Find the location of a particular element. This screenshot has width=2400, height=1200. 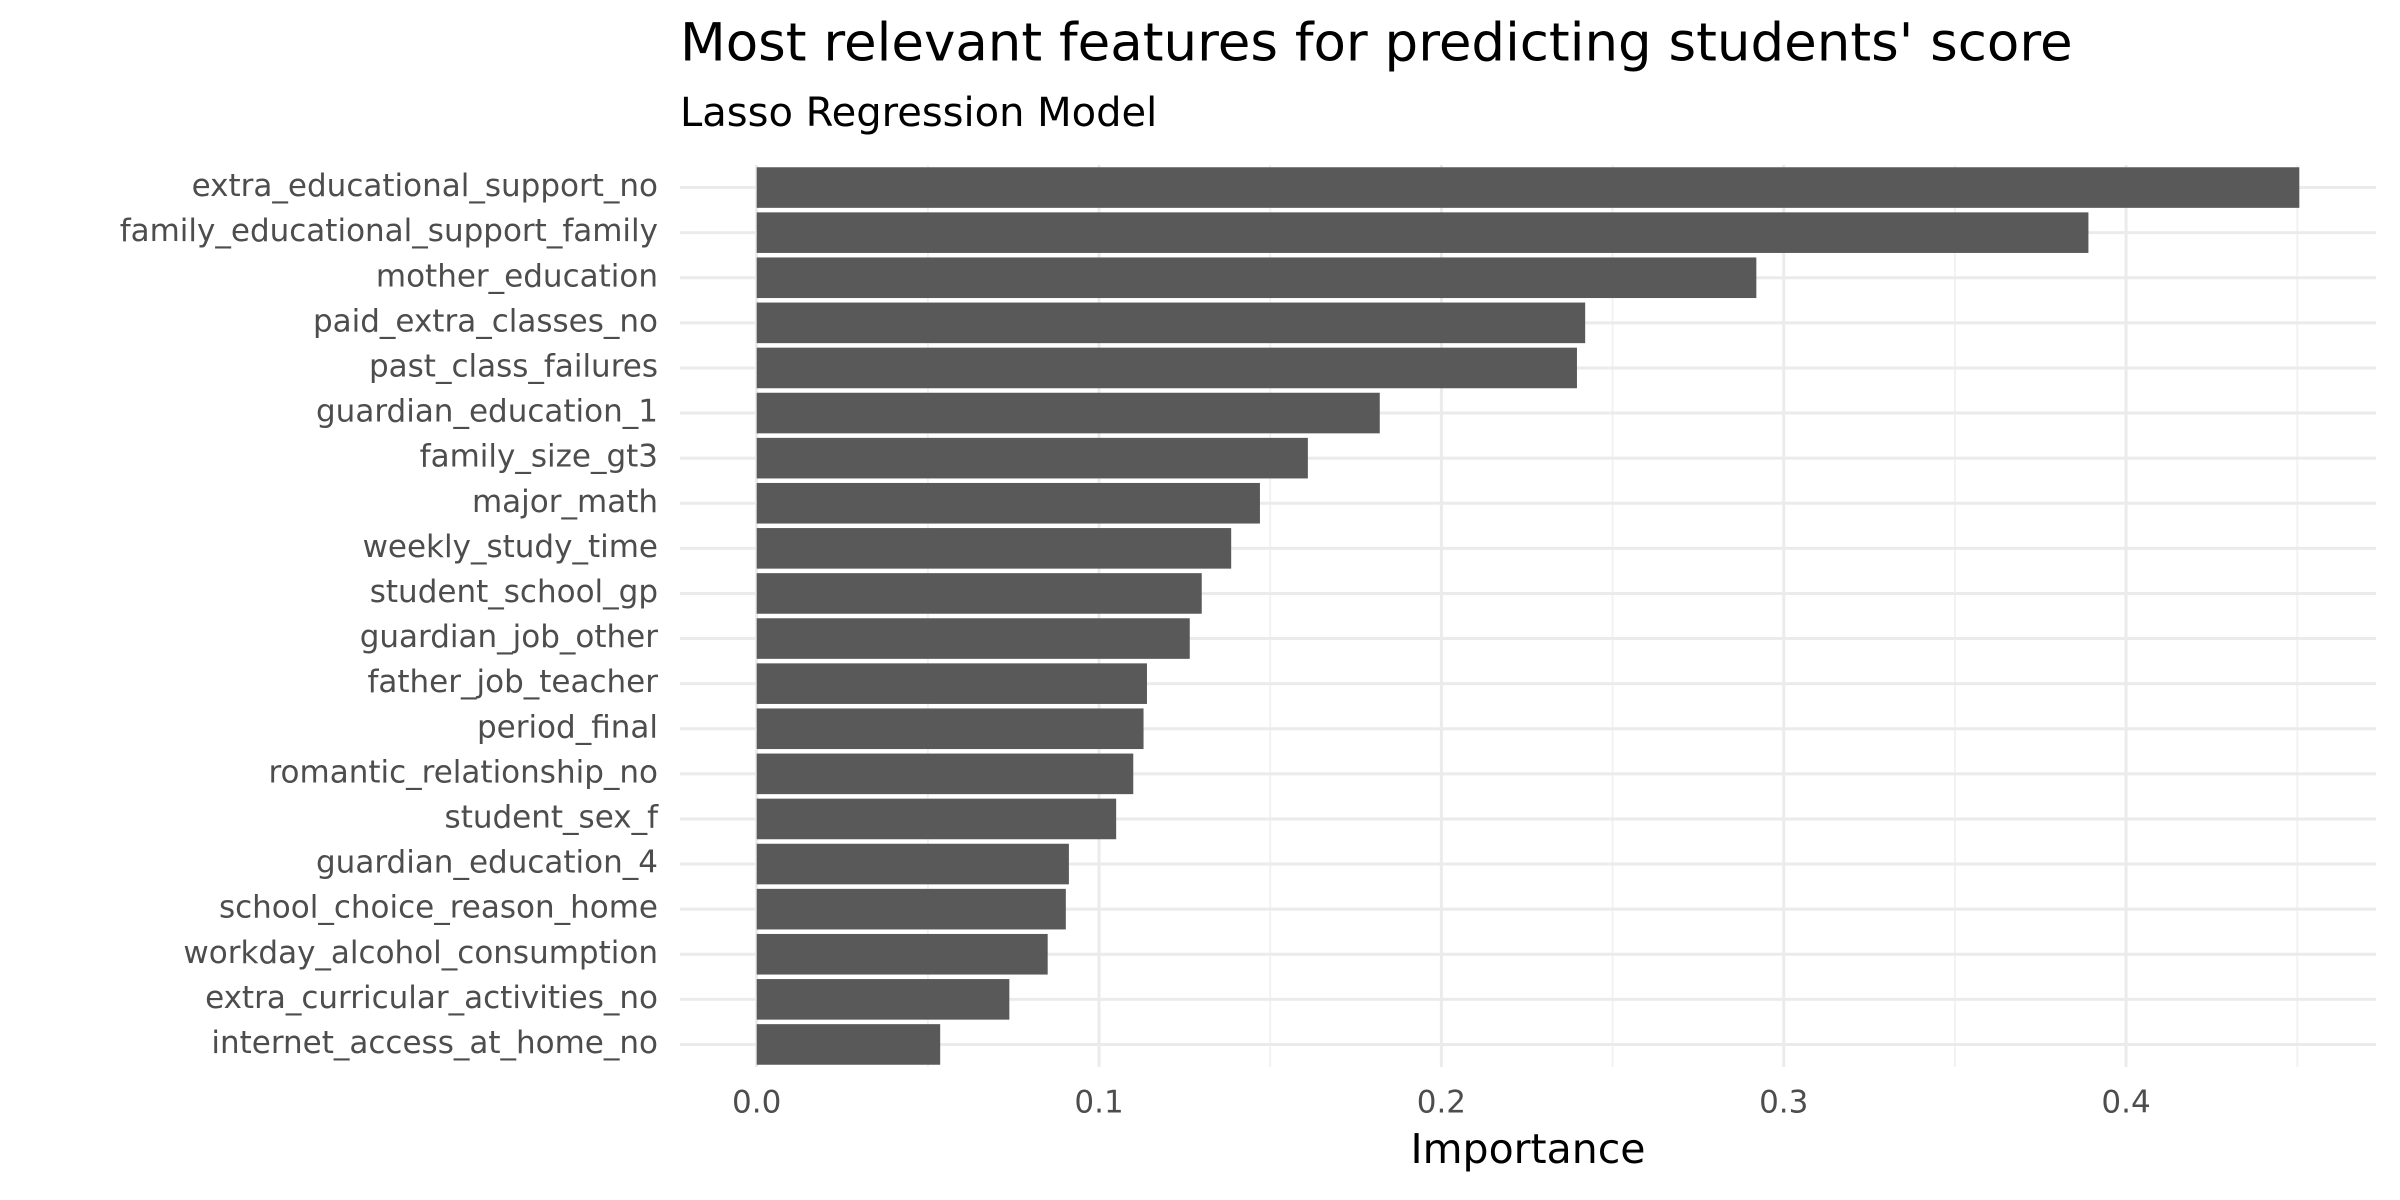

y-tick-label: workday_alcohol_consumption is located at coordinates (420, 953).